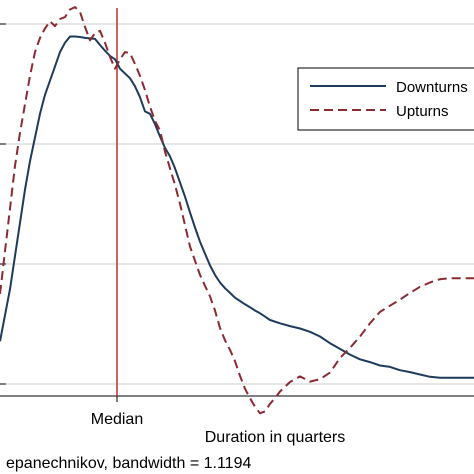 The width and height of the screenshot is (474, 474). I want to click on legend-label-downturns: Downturns, so click(432, 87).